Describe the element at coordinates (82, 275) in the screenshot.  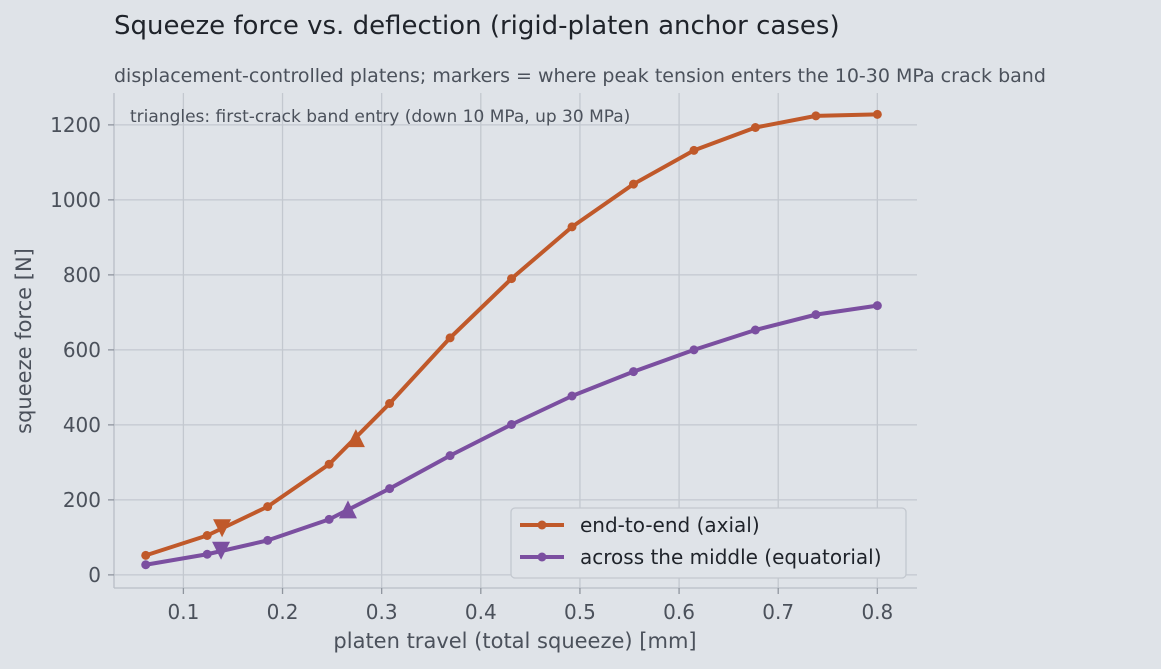
I see `y-tick-label: 800` at that location.